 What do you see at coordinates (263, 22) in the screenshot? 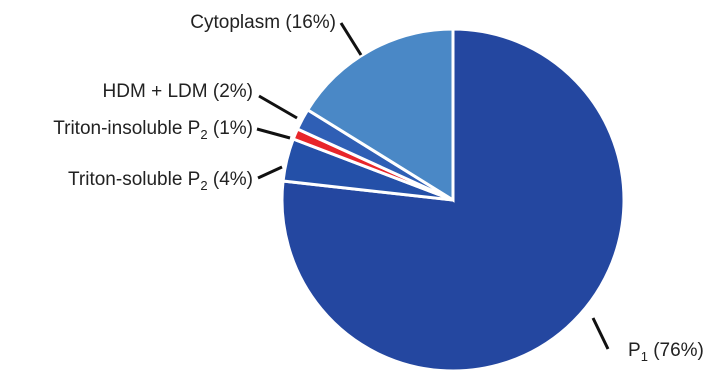
I see `label-cytoplasm: Cytoplasm (16%)` at bounding box center [263, 22].